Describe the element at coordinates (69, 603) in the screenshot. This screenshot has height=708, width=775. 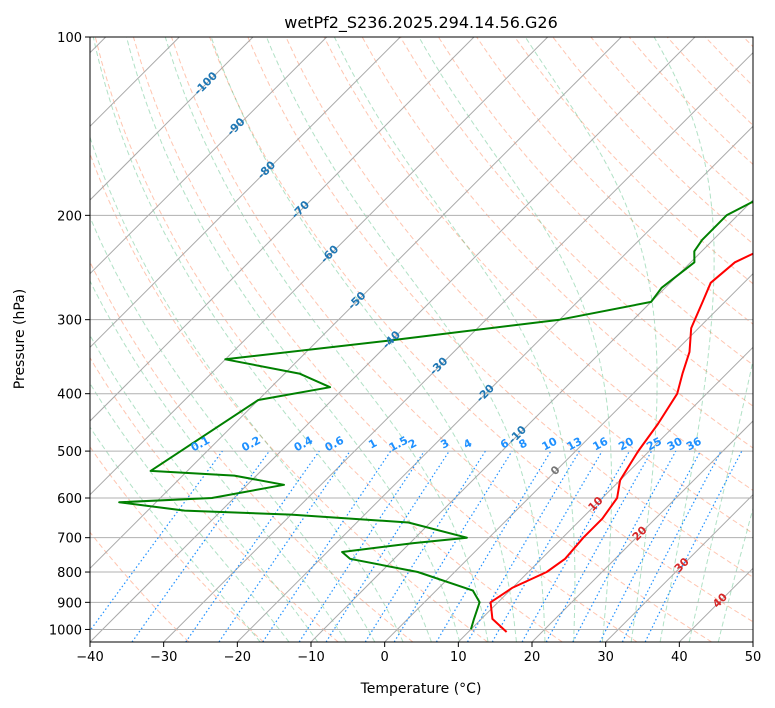
I see `y-tick-label: 900` at that location.